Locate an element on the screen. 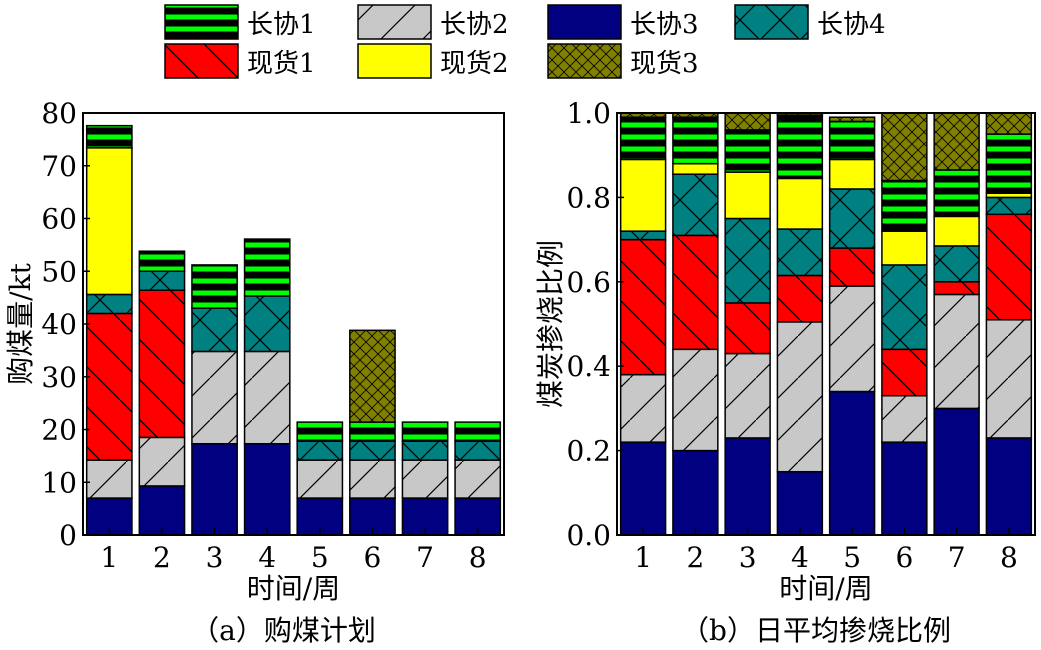 Image resolution: width=1041 pixels, height=650 pixels. legend-label-lx3: 长协3 is located at coordinates (664, 25).